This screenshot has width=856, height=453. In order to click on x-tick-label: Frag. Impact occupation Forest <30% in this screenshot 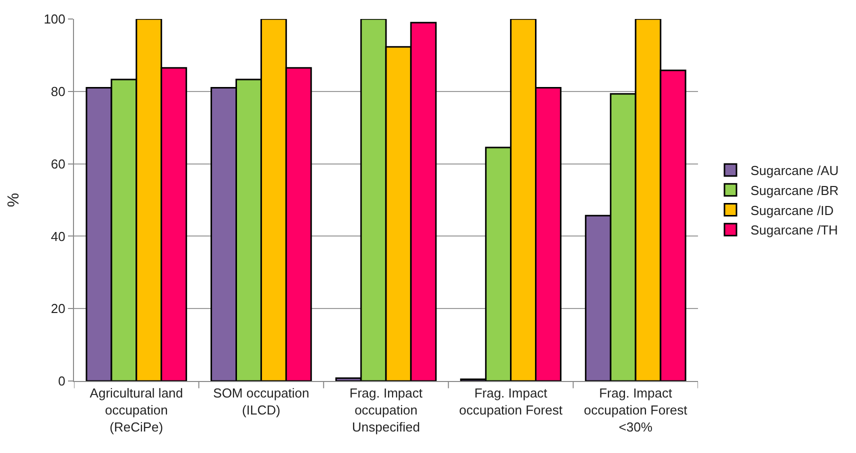, I will do `click(636, 410)`.